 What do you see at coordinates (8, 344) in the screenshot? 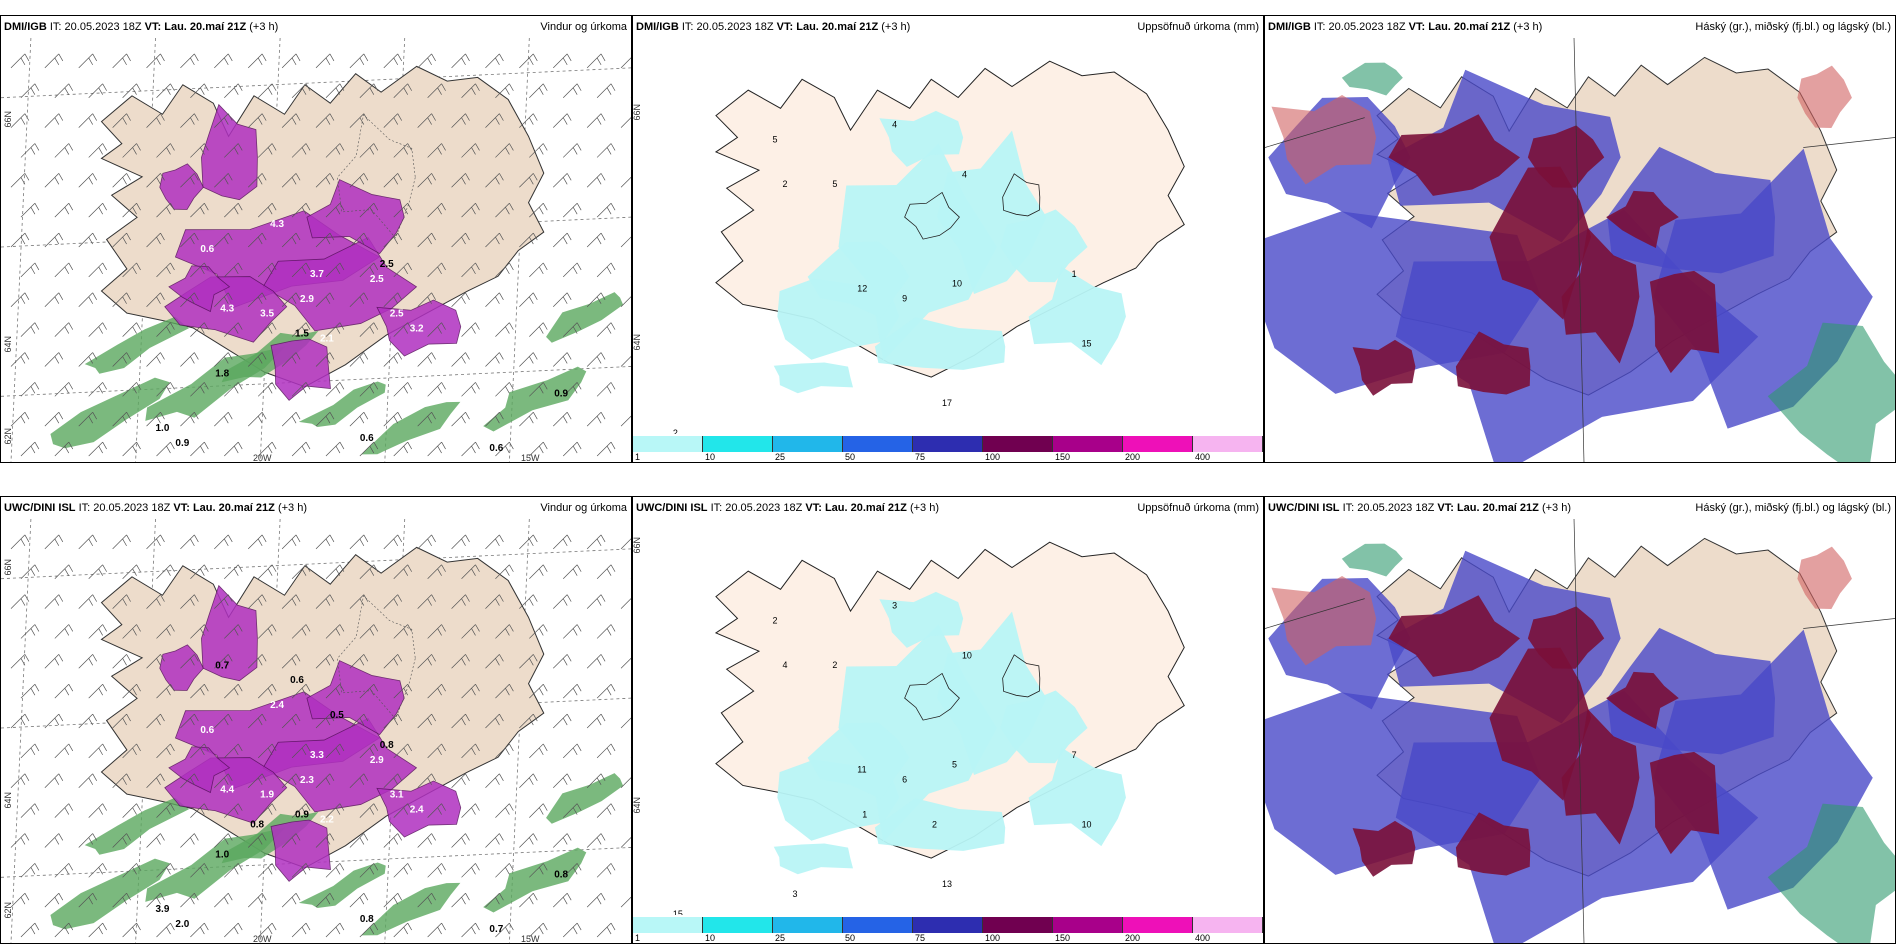
I see `lat-label: 64N` at bounding box center [8, 344].